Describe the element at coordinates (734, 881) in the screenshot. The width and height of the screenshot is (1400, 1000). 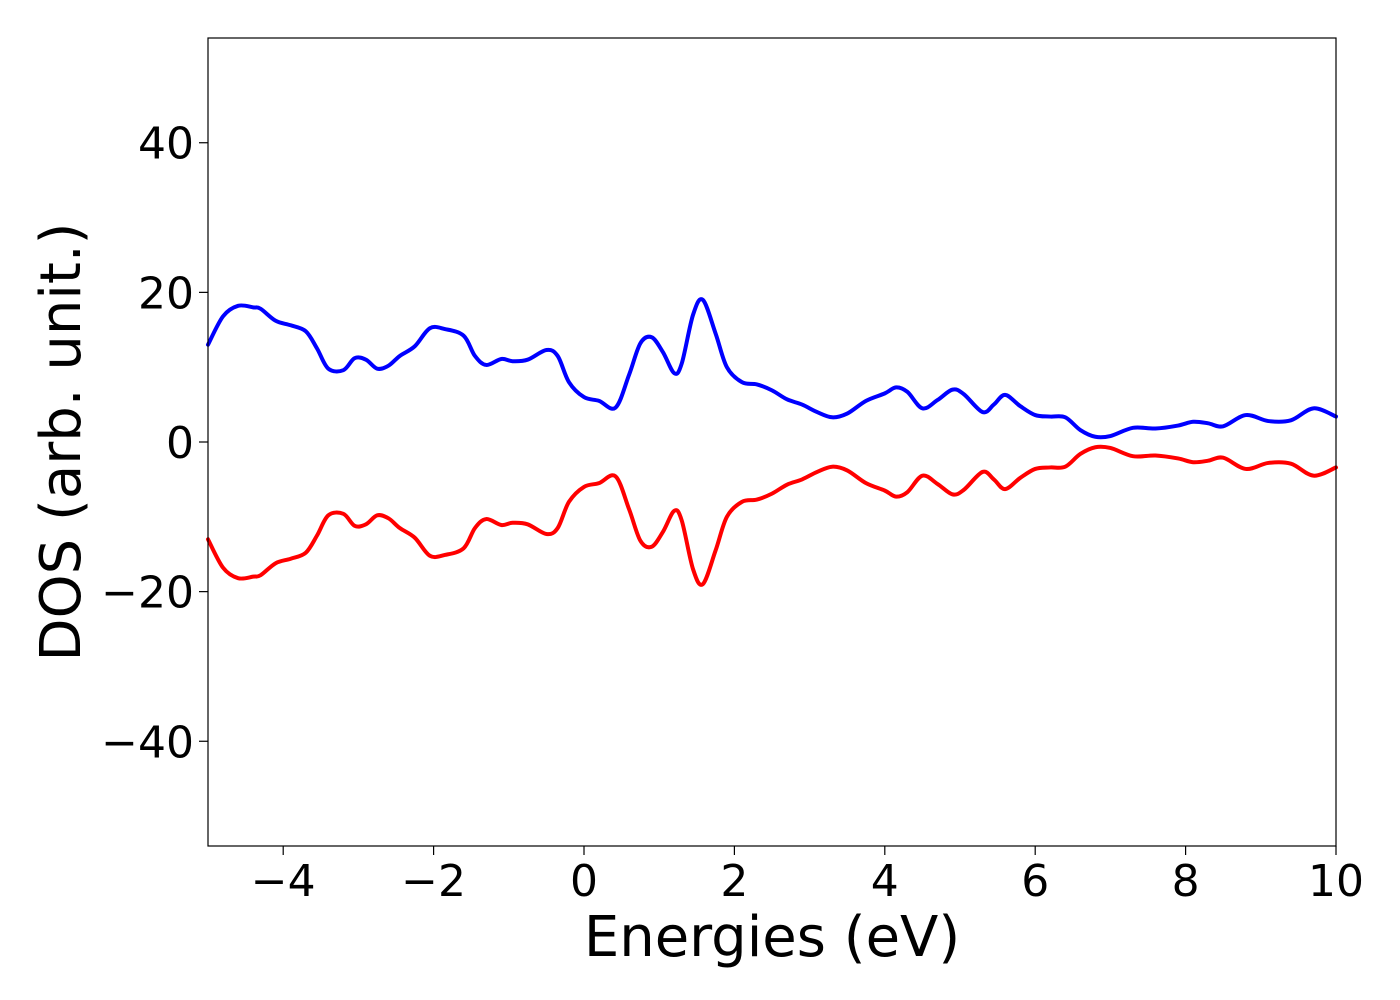
I see `x-tick-label: 2` at that location.